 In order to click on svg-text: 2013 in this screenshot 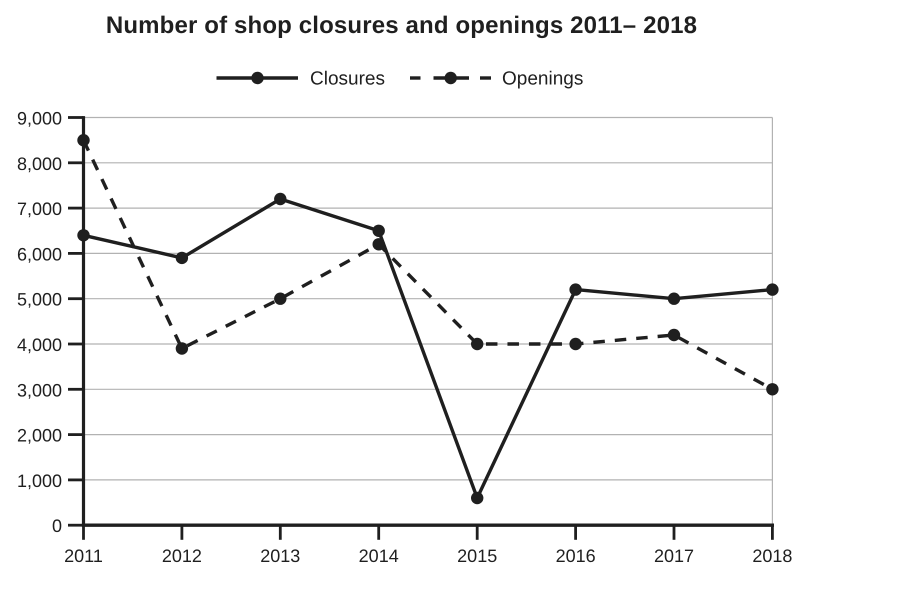, I will do `click(280, 556)`.